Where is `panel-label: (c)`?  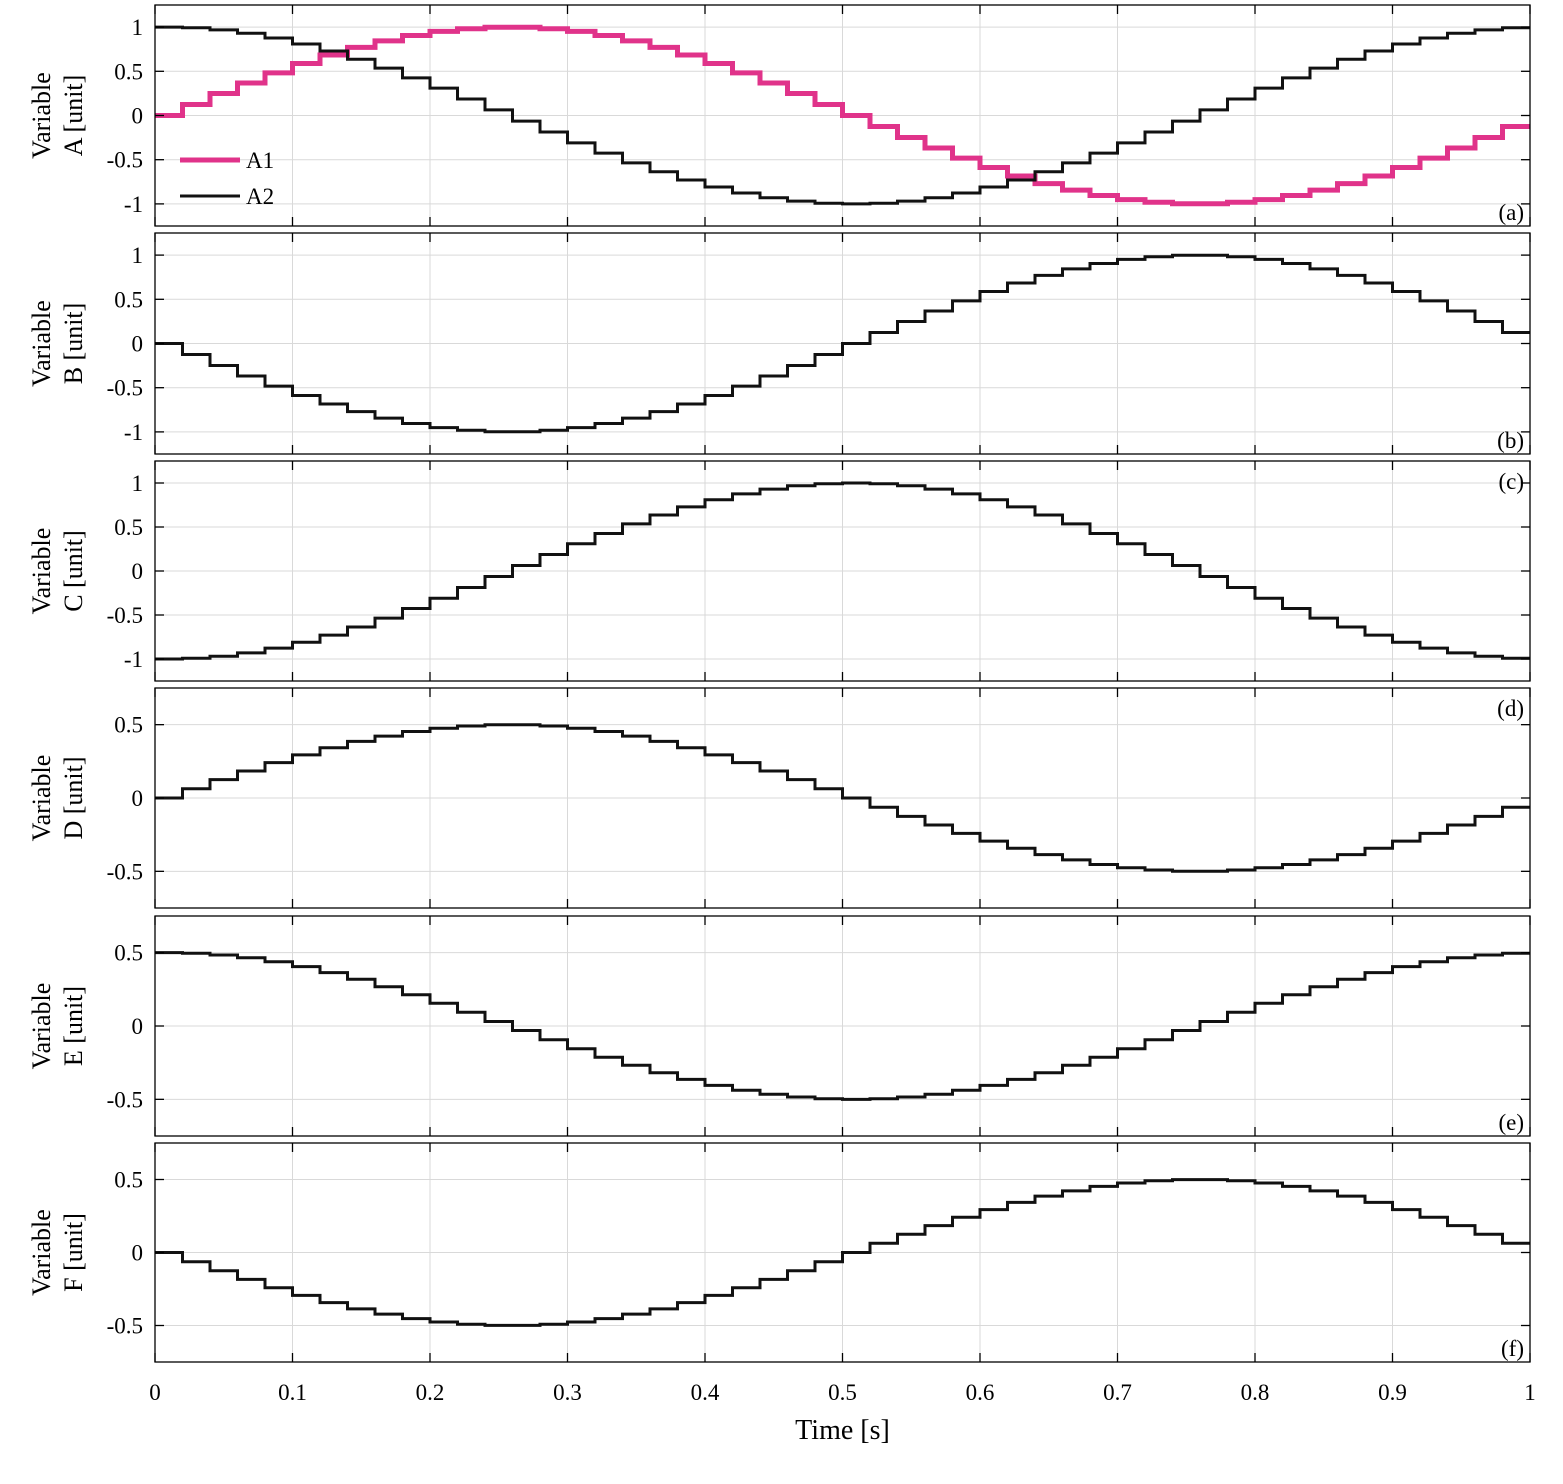
panel-label: (c) is located at coordinates (1511, 481).